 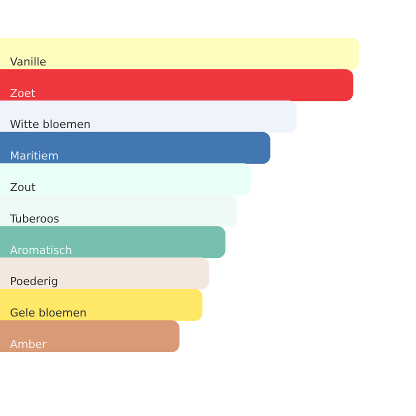 What do you see at coordinates (23, 93) in the screenshot?
I see `y-tick-label: Zoet` at bounding box center [23, 93].